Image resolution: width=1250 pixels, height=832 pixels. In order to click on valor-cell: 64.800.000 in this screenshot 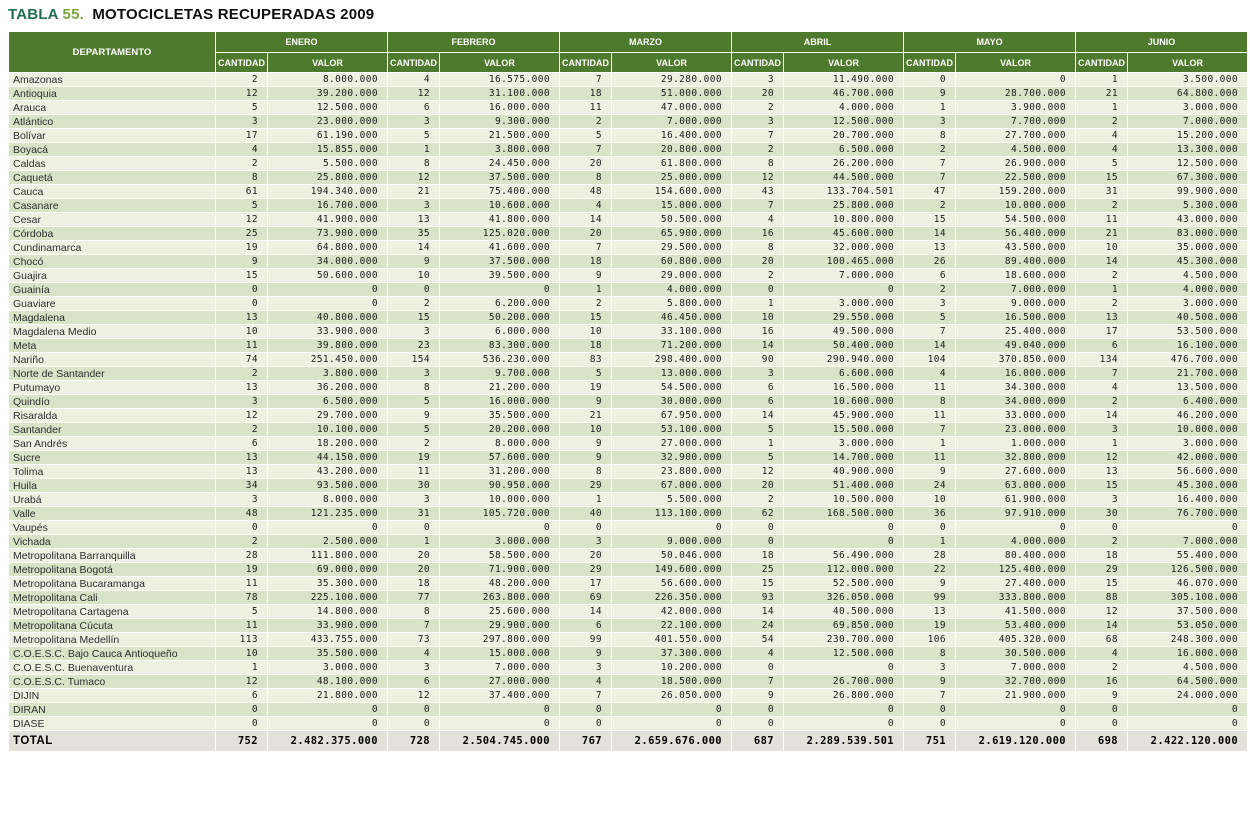, I will do `click(327, 247)`.